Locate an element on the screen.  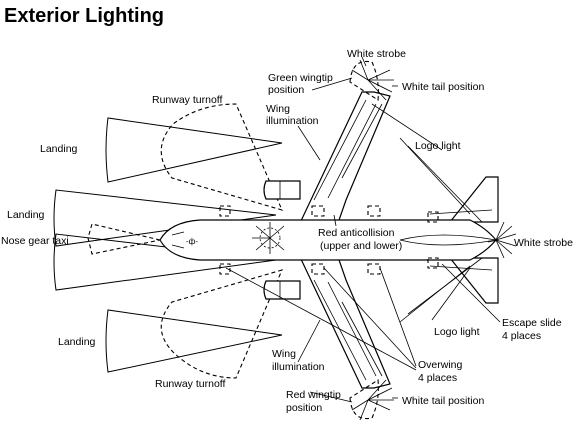
label-landing-3: Landing is located at coordinates (77, 342).